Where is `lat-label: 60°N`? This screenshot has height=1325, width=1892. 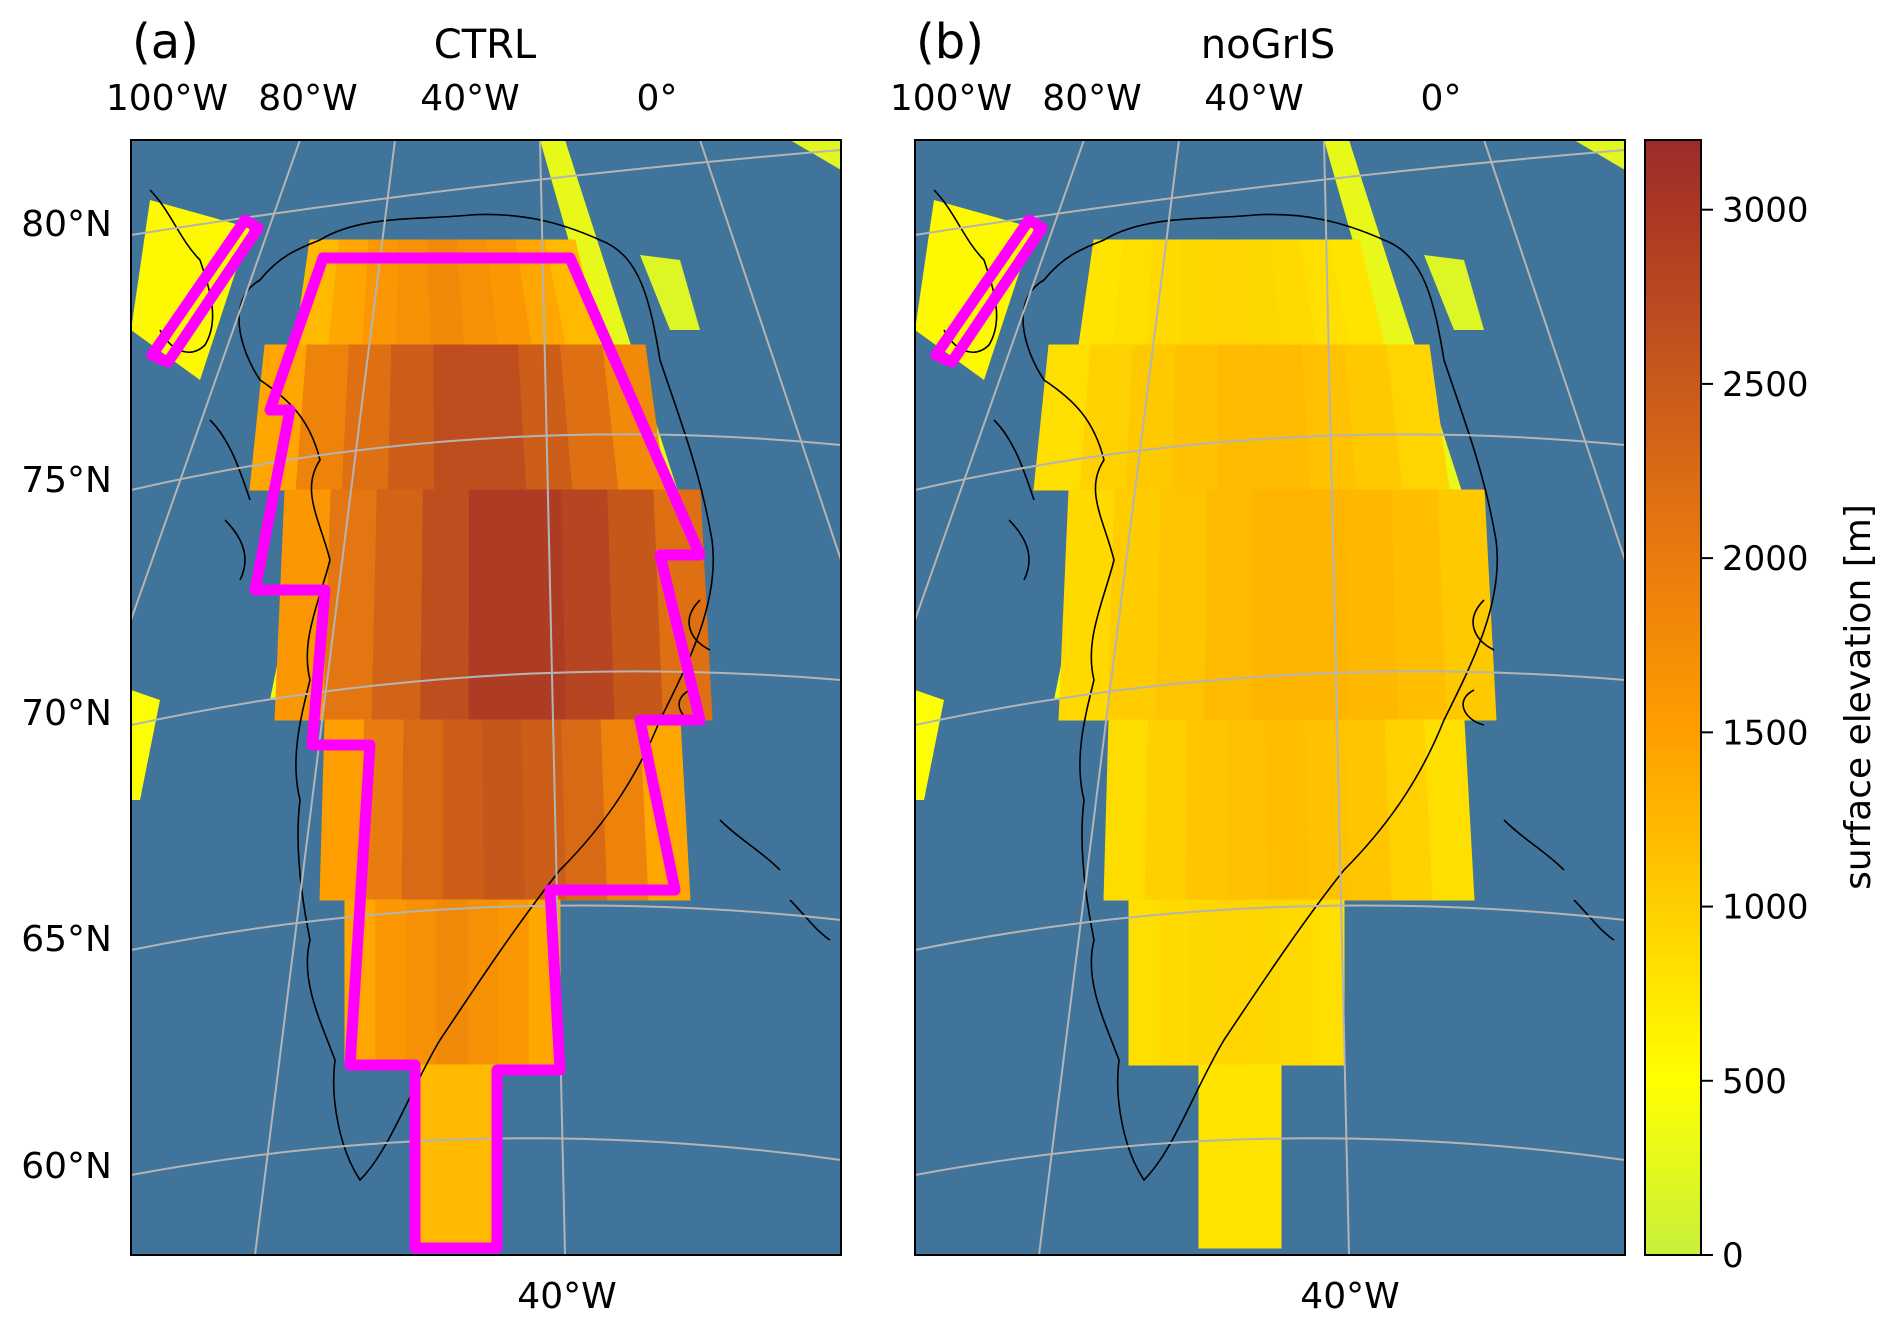 lat-label: 60°N is located at coordinates (66, 1166).